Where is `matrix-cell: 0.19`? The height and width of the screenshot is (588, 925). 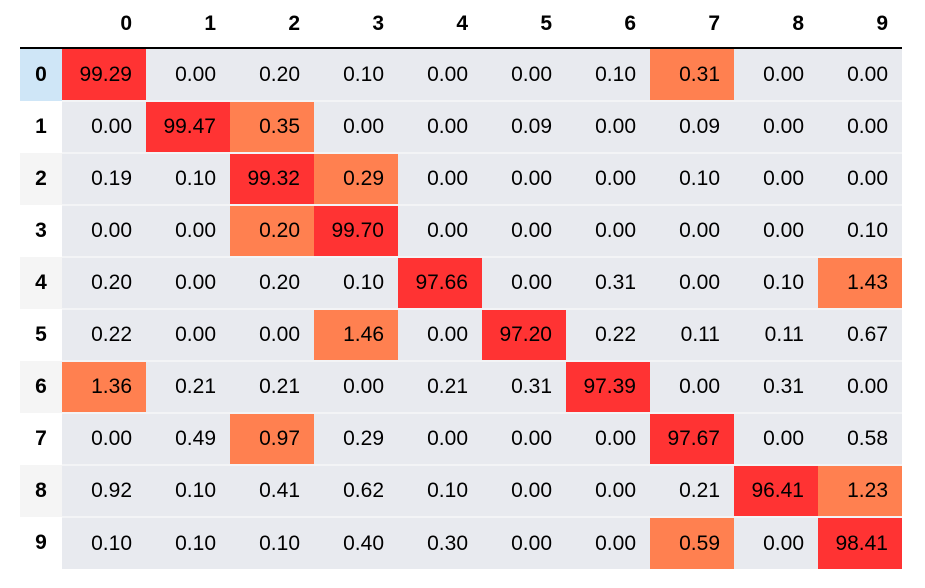
matrix-cell: 0.19 is located at coordinates (104, 178).